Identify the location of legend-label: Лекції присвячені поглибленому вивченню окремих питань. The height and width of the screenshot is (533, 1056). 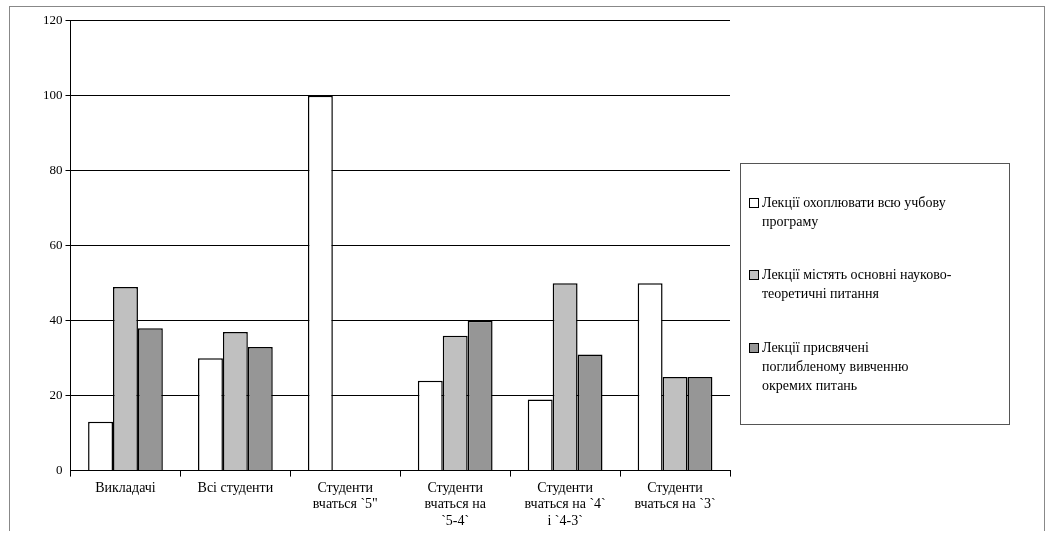
(836, 366).